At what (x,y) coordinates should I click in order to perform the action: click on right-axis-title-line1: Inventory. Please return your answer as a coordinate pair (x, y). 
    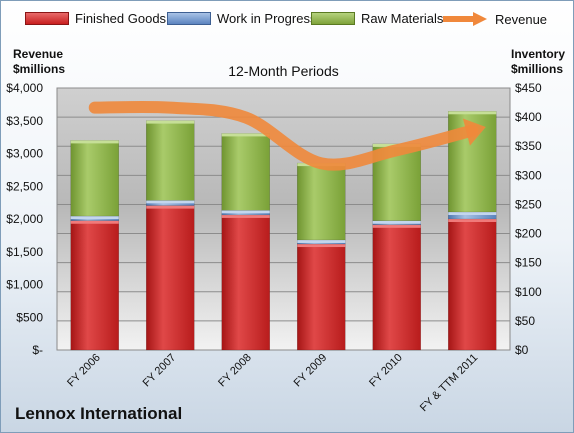
    Looking at the image, I should click on (538, 54).